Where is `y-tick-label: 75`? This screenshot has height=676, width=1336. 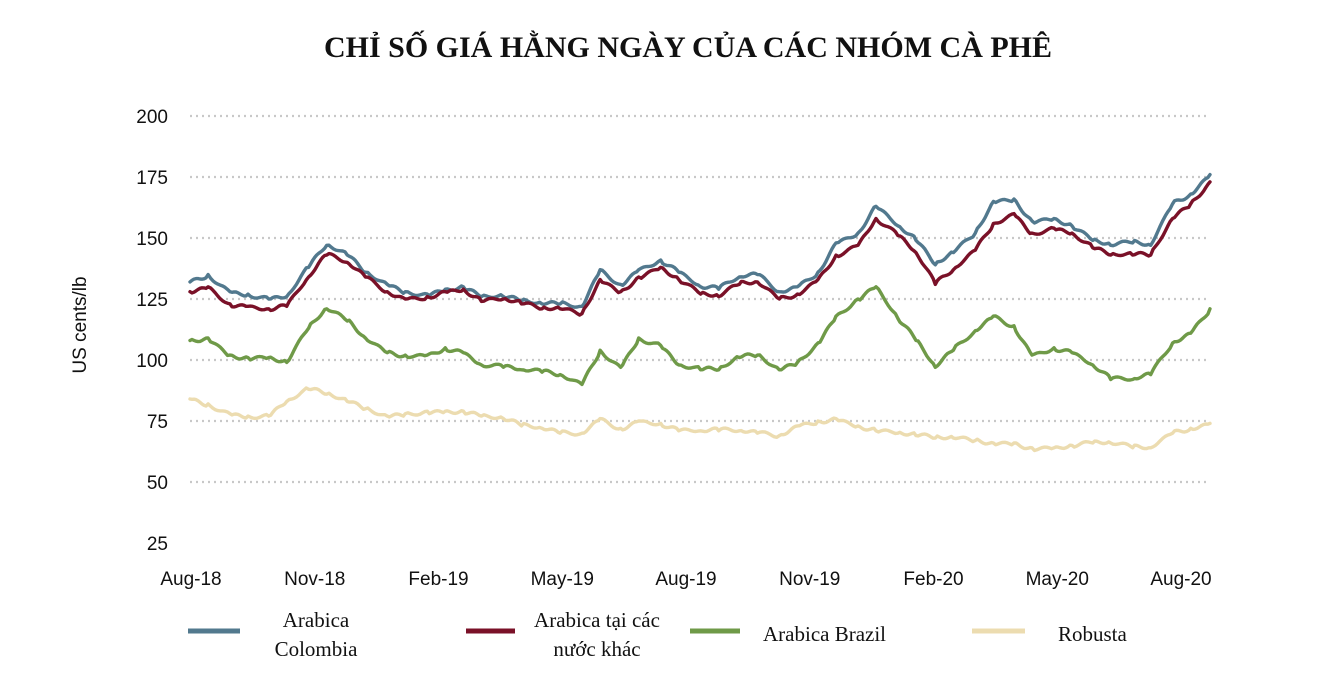 y-tick-label: 75 is located at coordinates (157, 422).